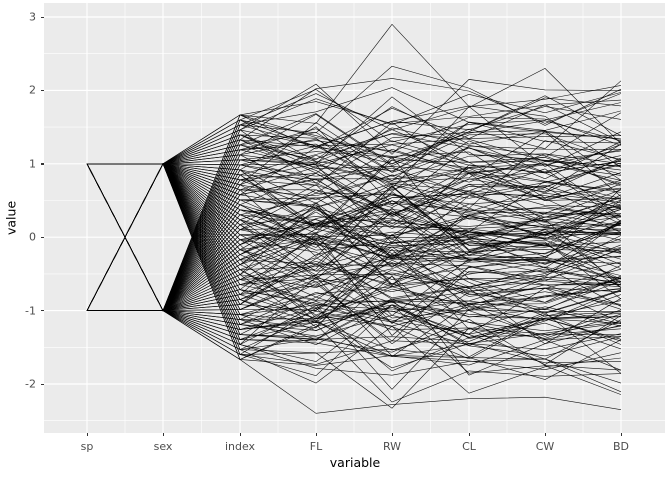 The width and height of the screenshot is (672, 480). Describe the element at coordinates (621, 446) in the screenshot. I see `x-tick-label-bd: BD` at that location.